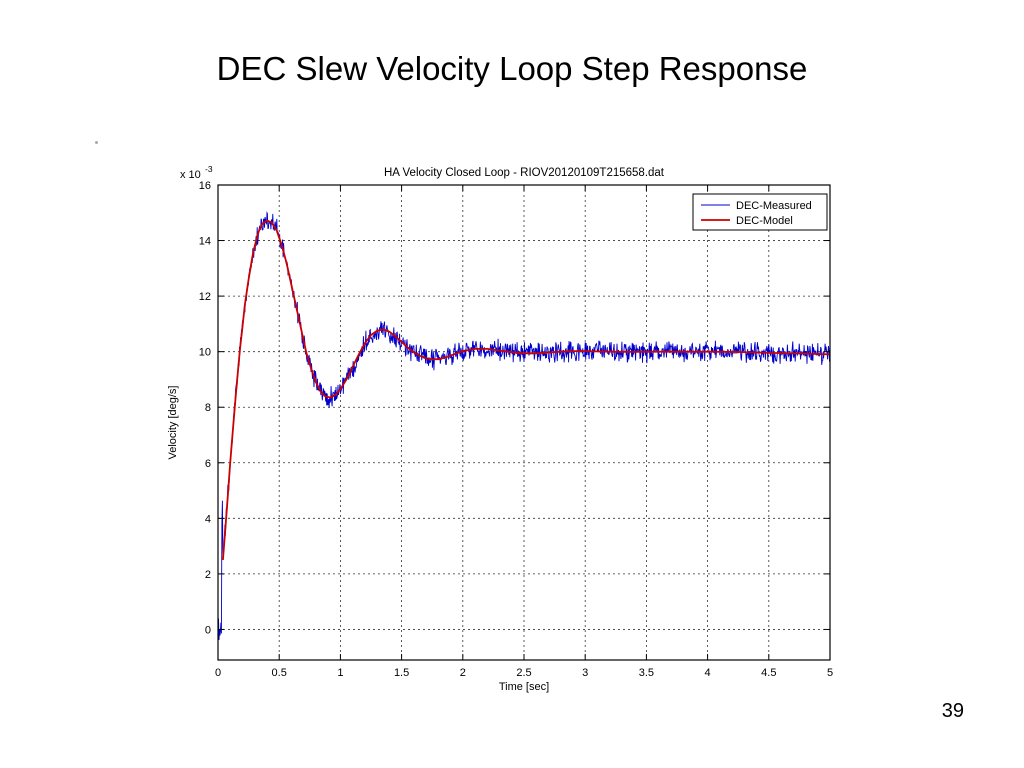 The image size is (1024, 768). What do you see at coordinates (463, 673) in the screenshot?
I see `x-tick-label: 2` at bounding box center [463, 673].